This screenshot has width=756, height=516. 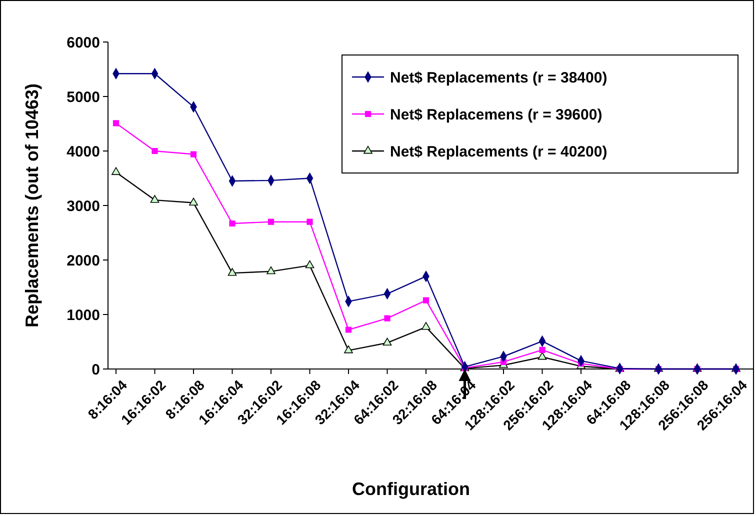 What do you see at coordinates (496, 115) in the screenshot?
I see `legend-label: Net$ Replacemens (r = 39600)` at bounding box center [496, 115].